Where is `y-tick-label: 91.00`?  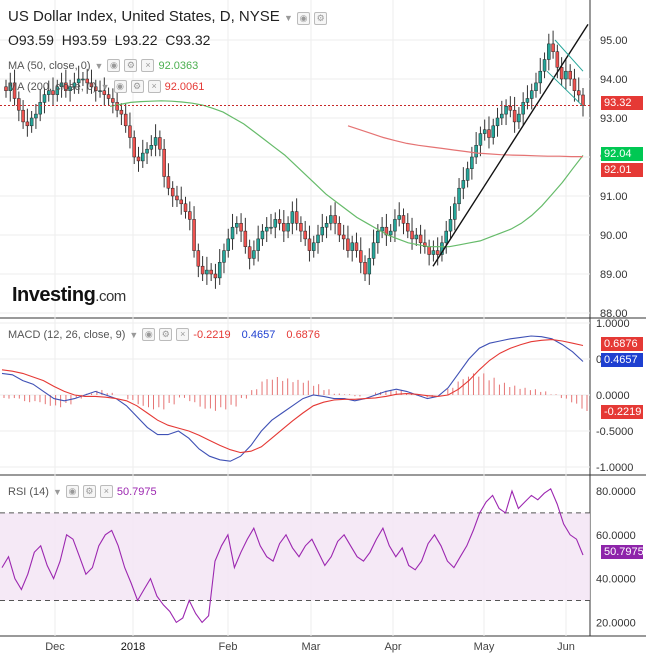 y-tick-label: 91.00 is located at coordinates (614, 197).